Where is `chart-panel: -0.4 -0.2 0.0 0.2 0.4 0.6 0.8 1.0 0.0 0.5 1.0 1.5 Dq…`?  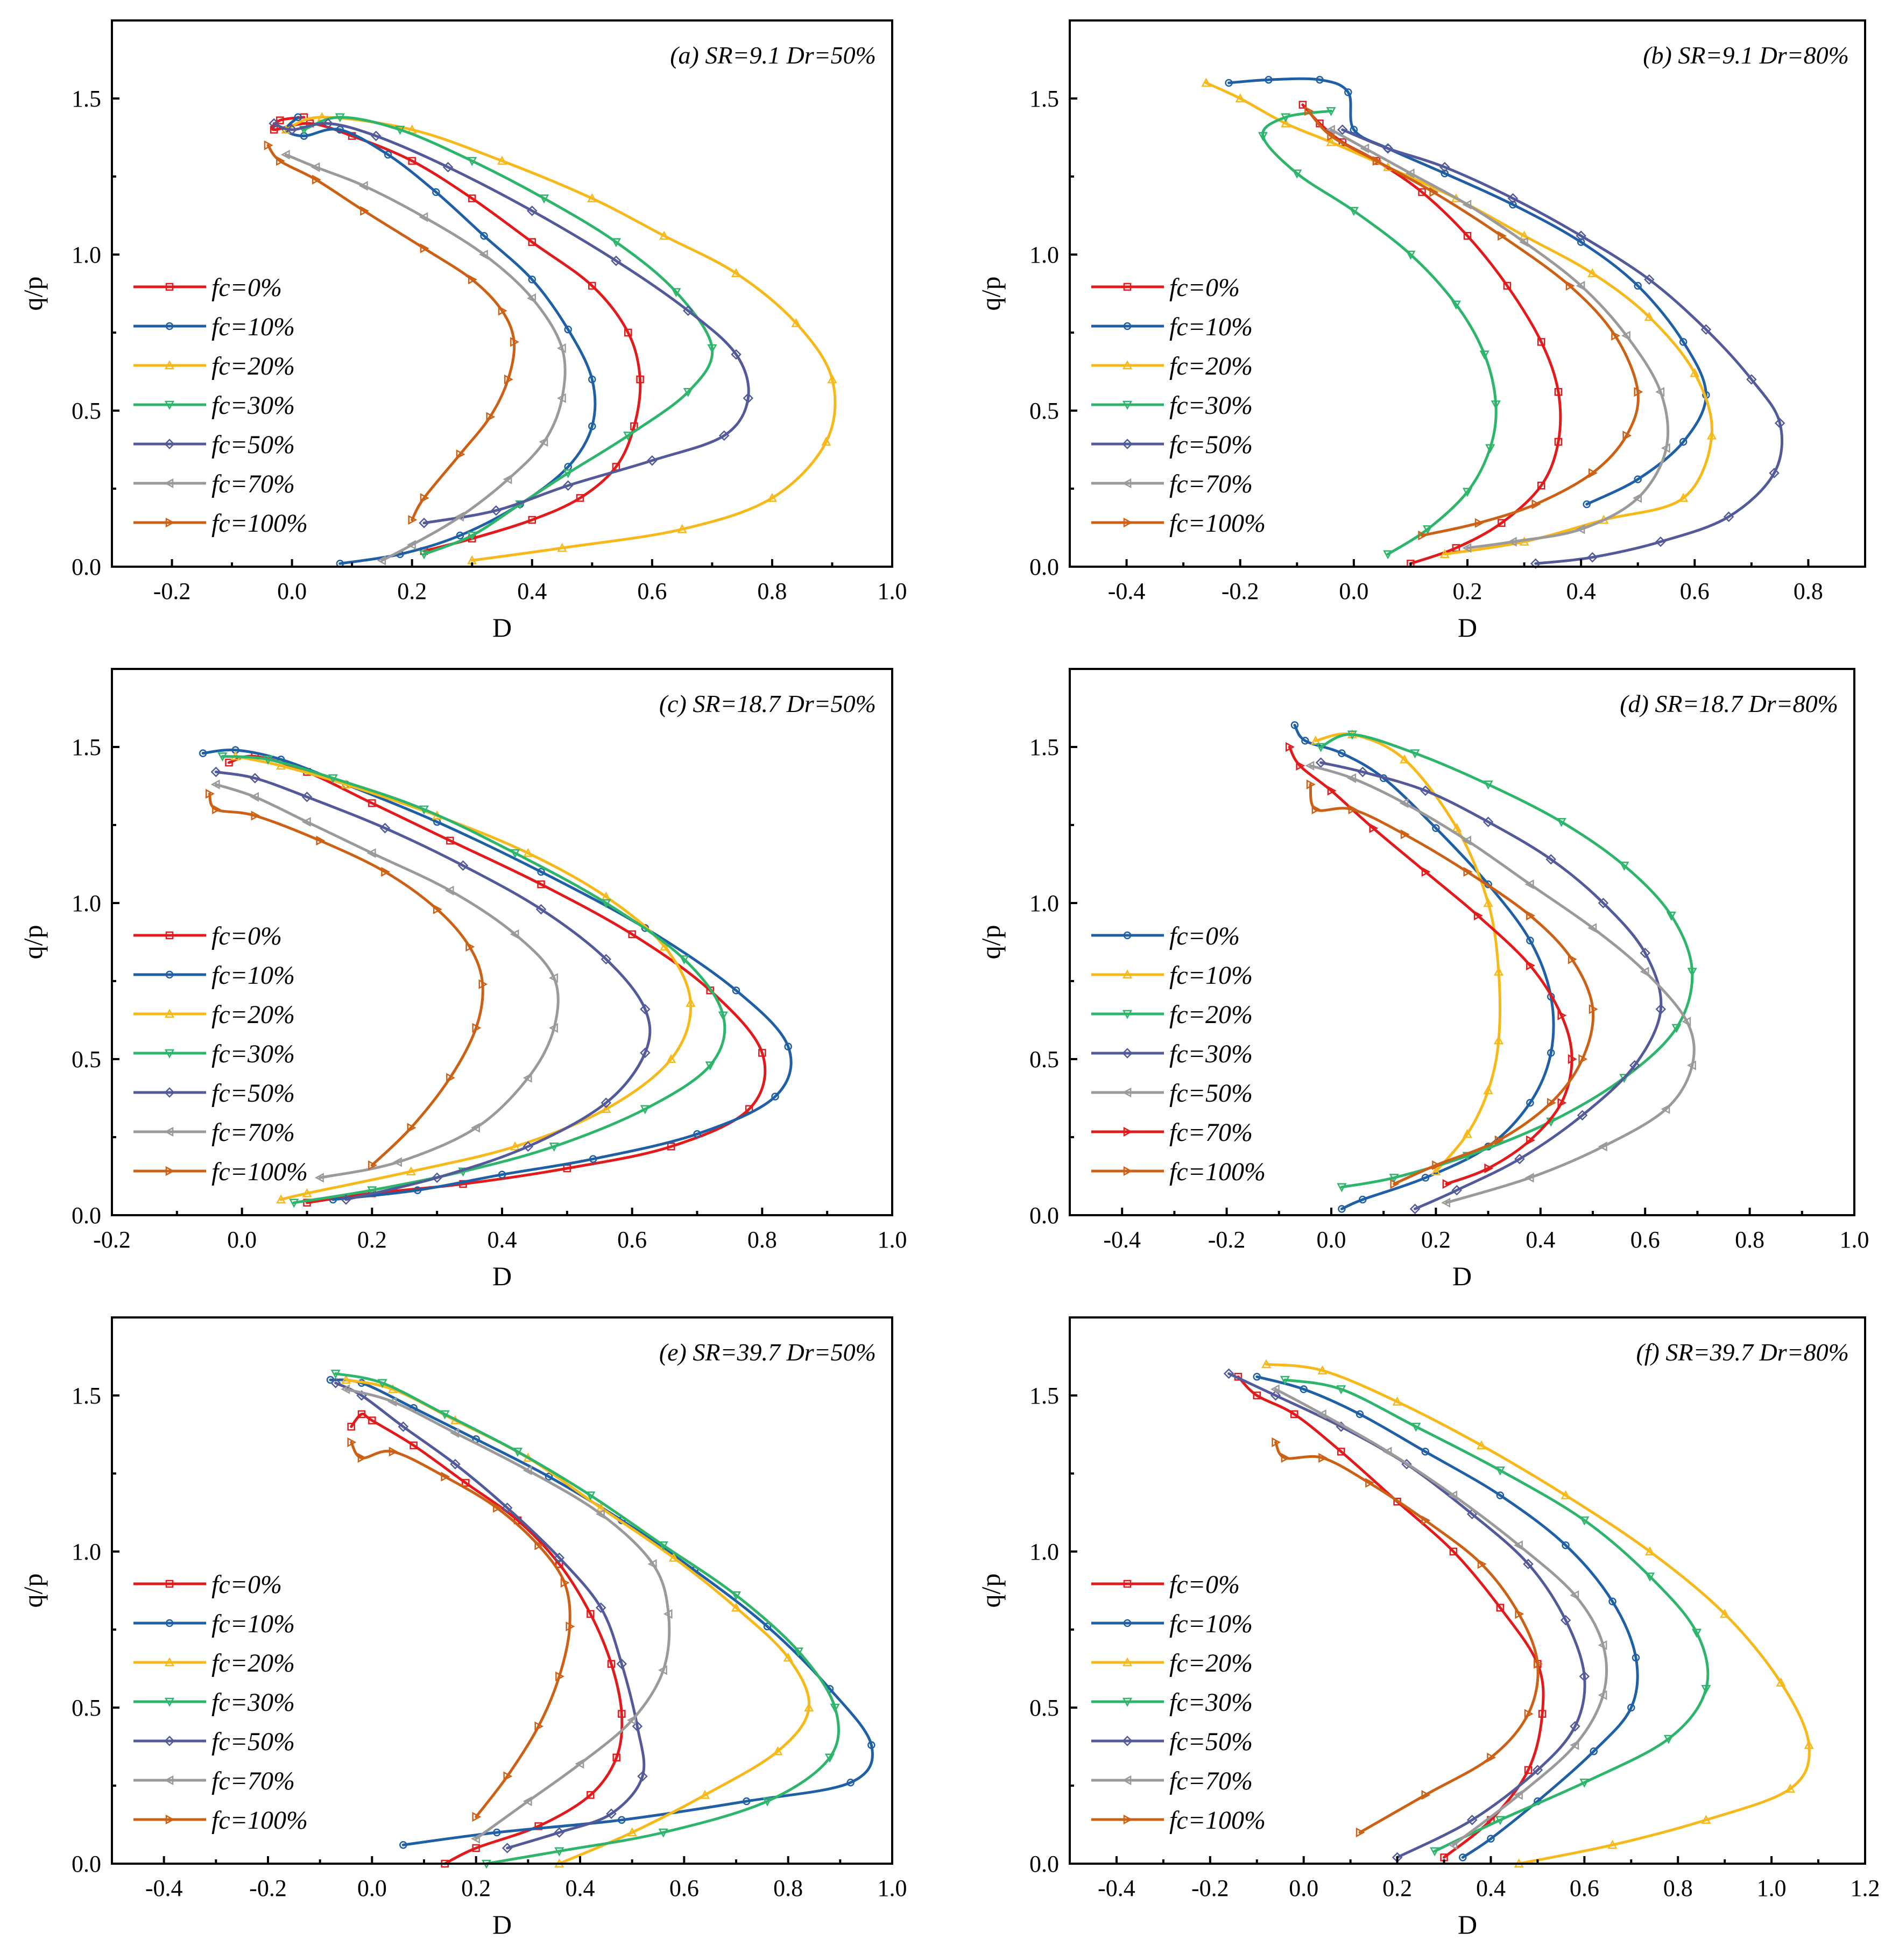 chart-panel: -0.4 -0.2 0.0 0.2 0.4 0.6 0.8 1.0 0.0 0.5 1.0 1.5 Dq… is located at coordinates (462, 1628).